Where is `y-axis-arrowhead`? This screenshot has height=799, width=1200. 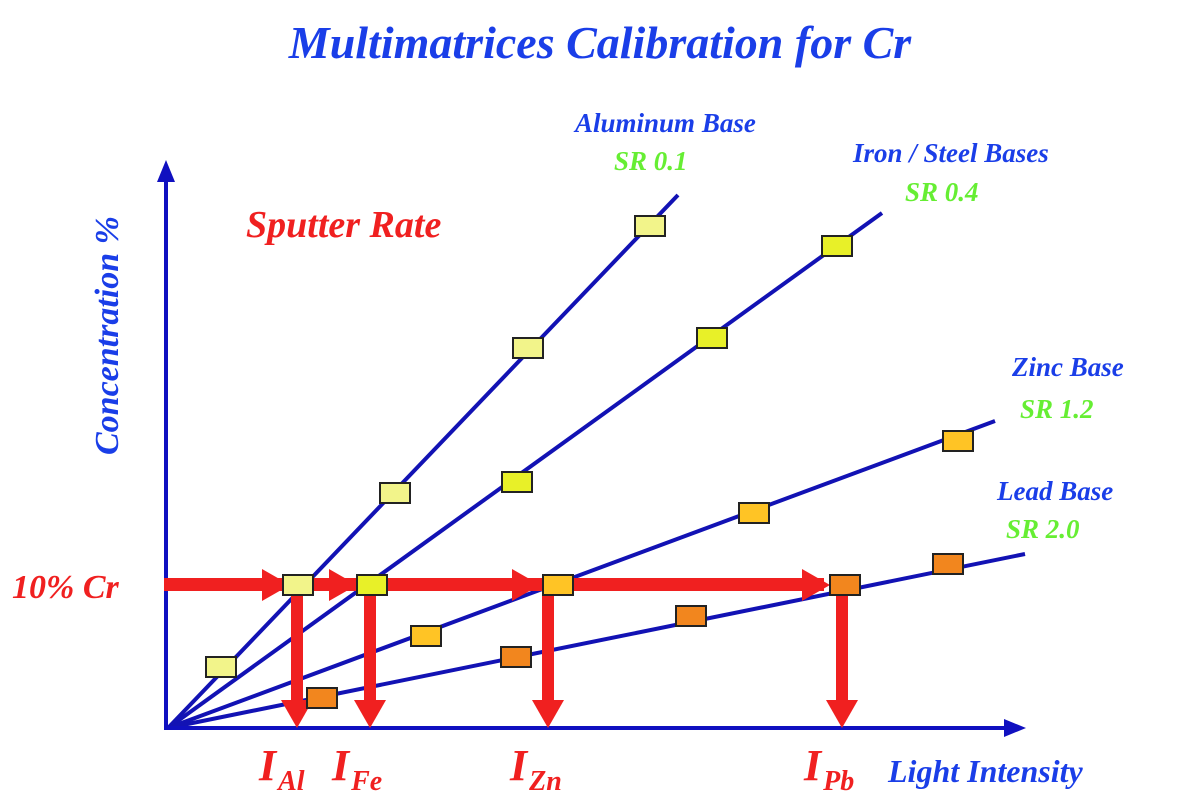 y-axis-arrowhead is located at coordinates (166, 171).